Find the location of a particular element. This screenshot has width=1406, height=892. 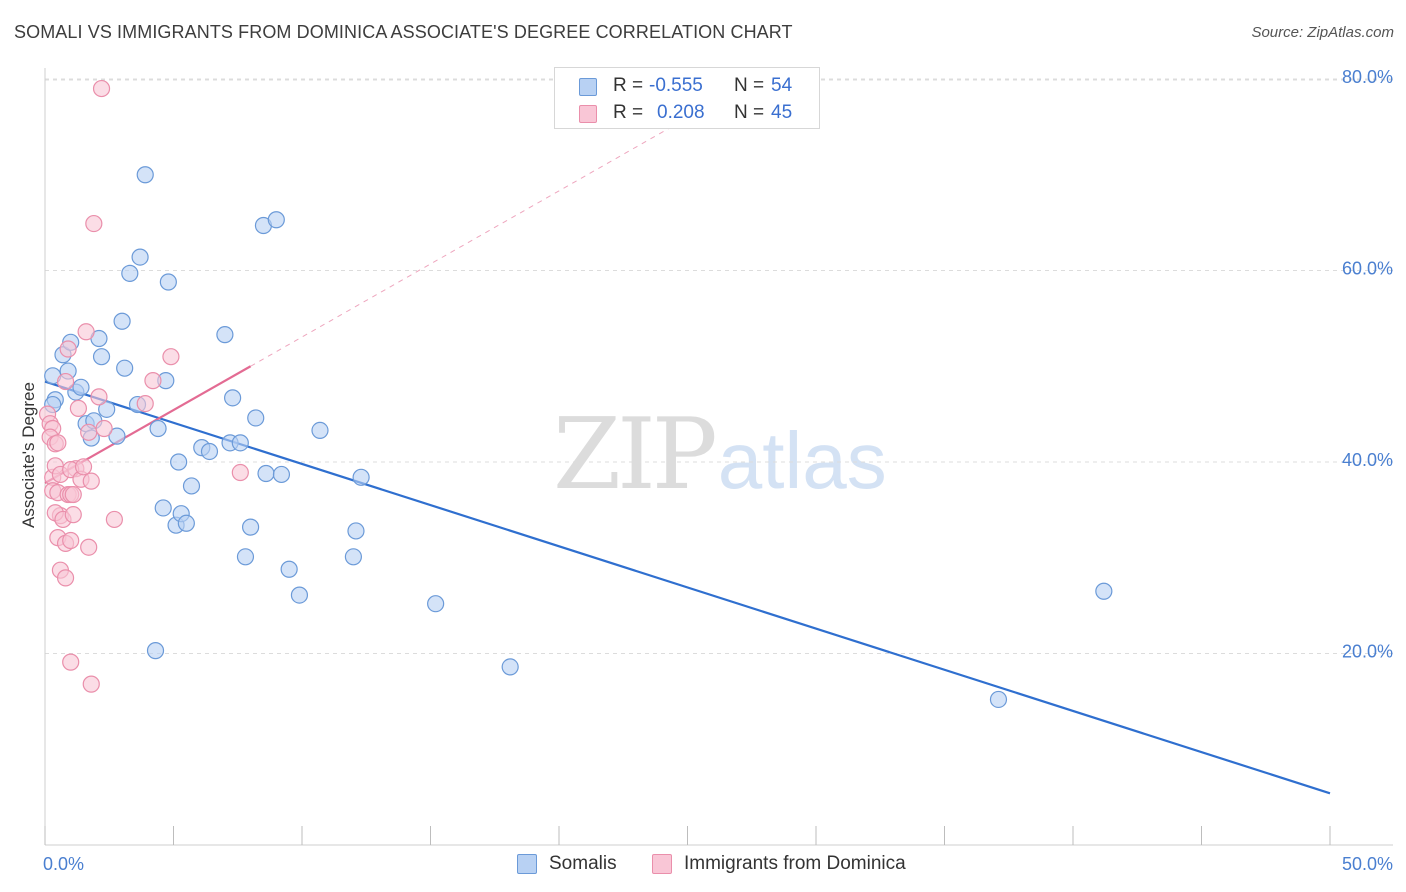

watermark: ZIPatlas is located at coordinates (720, 455).